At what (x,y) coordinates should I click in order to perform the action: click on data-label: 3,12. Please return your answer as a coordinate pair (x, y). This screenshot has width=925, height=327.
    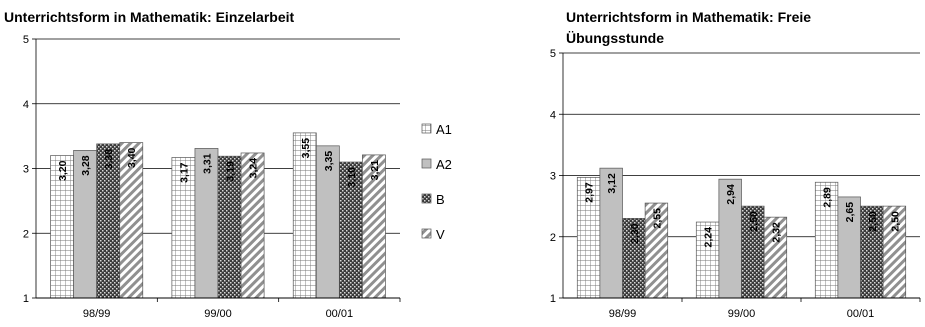
    Looking at the image, I should click on (612, 183).